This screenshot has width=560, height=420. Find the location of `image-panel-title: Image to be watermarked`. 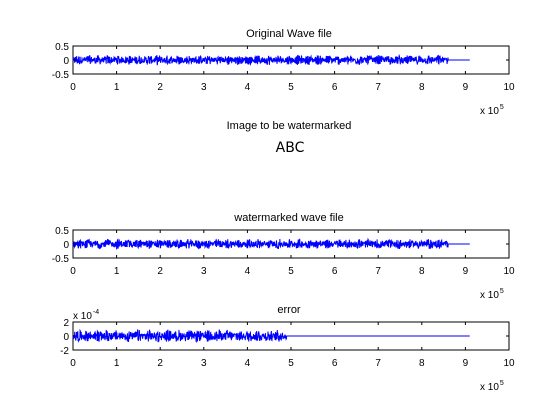

image-panel-title: Image to be watermarked is located at coordinates (289, 126).